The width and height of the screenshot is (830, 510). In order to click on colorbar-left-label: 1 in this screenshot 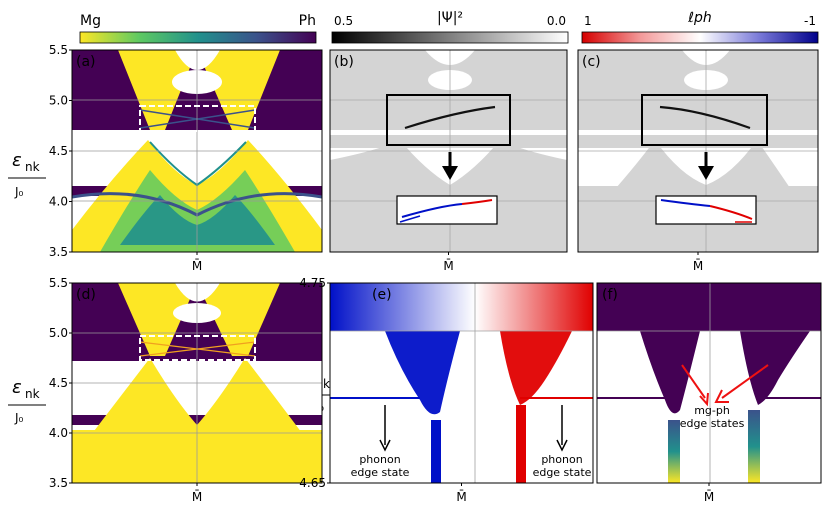, I will do `click(588, 21)`.